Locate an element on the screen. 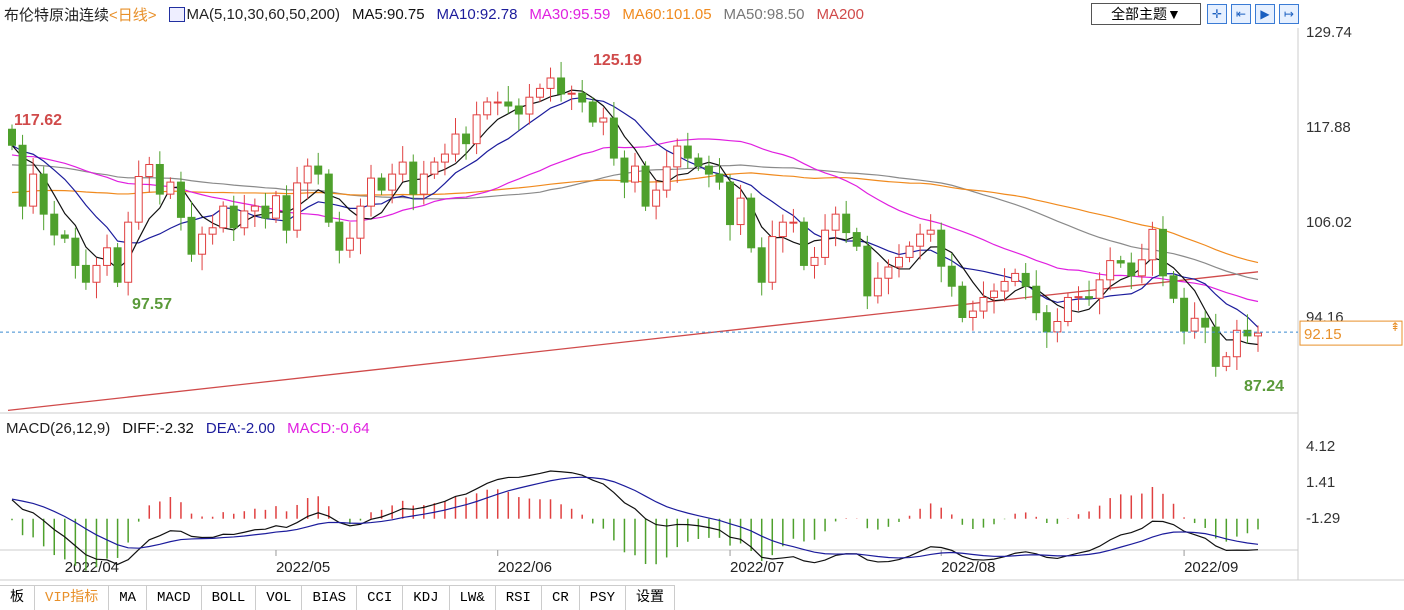  zoom-in-icon: ⇤ is located at coordinates (1241, 14).